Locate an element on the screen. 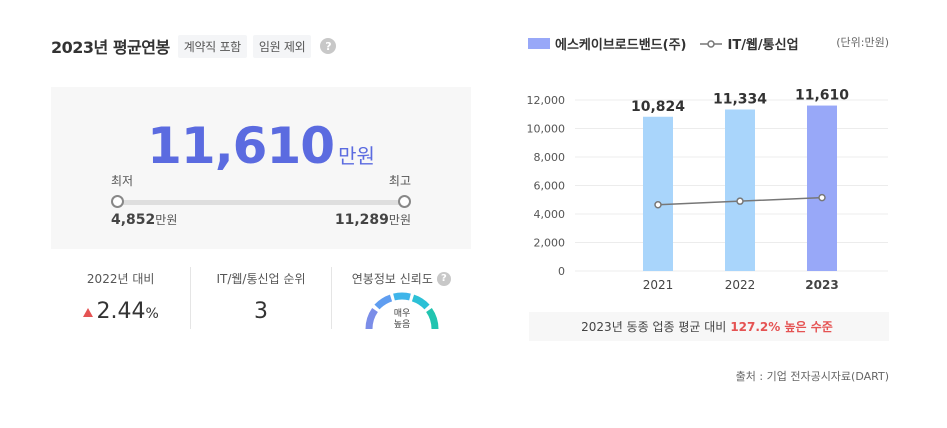 The height and width of the screenshot is (428, 947). bar-value-label: 11,610 is located at coordinates (822, 96).